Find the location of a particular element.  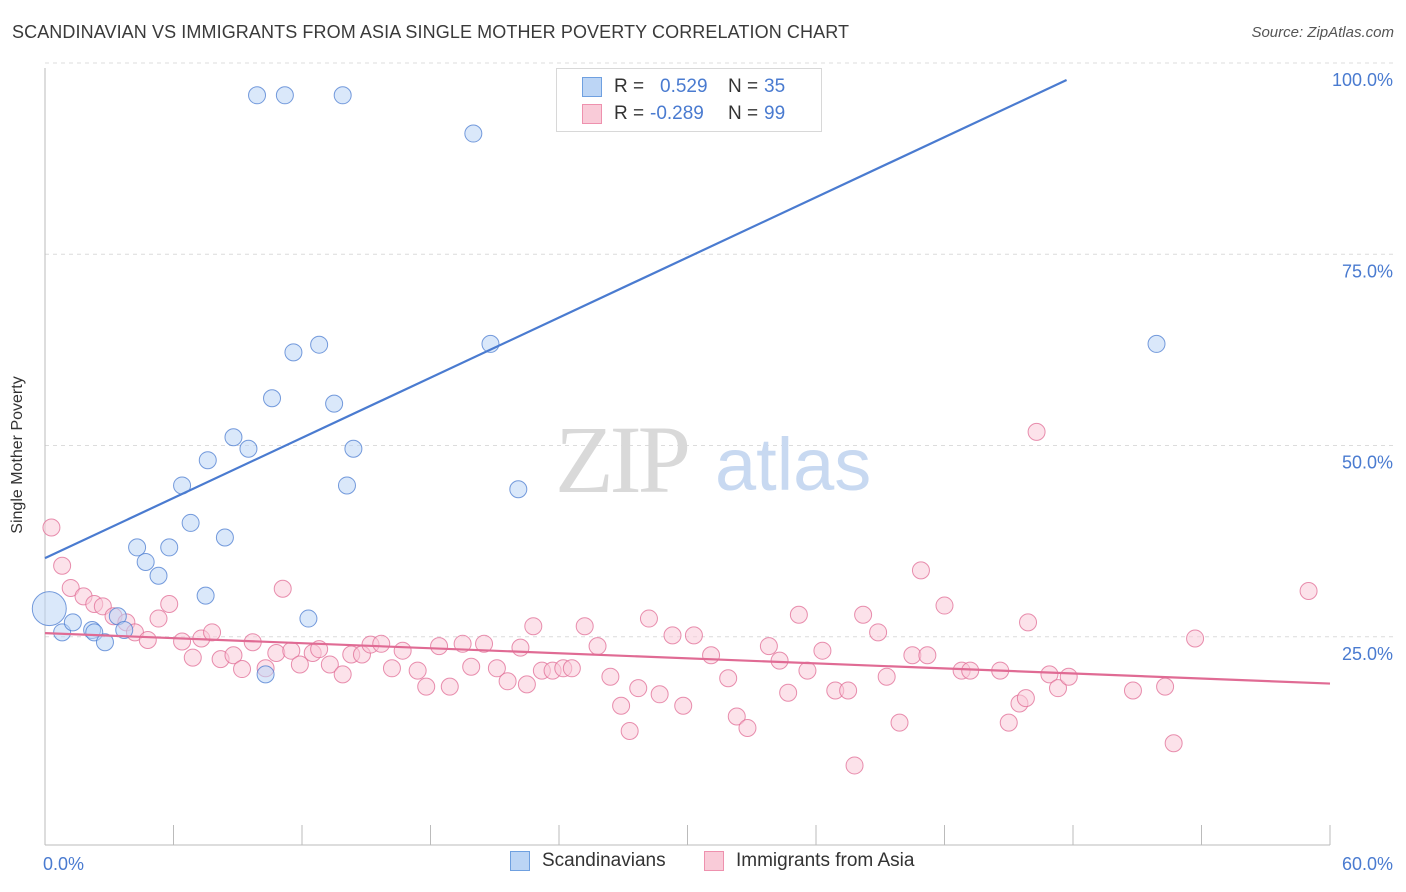

legend-item-scandinavians: Scandinavians is located at coordinates (588, 861).